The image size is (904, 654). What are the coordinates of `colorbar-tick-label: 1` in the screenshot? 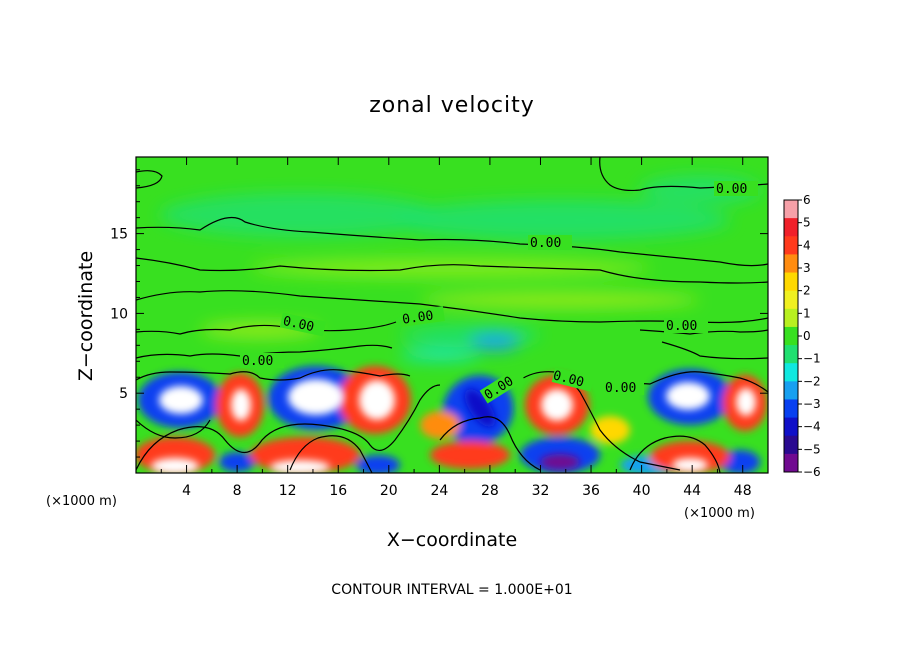 It's located at (807, 313).